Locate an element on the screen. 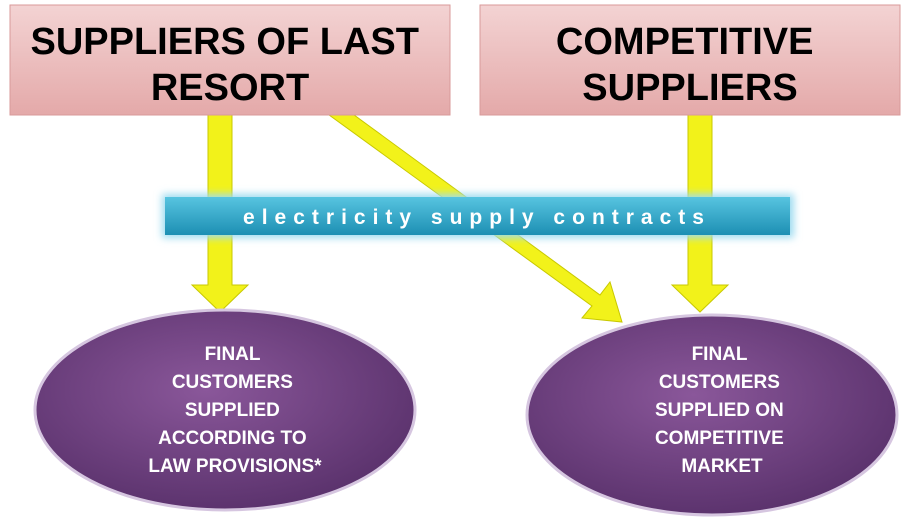 The height and width of the screenshot is (519, 907). label-line: SUPPLIERS OF LAST is located at coordinates (224, 42).